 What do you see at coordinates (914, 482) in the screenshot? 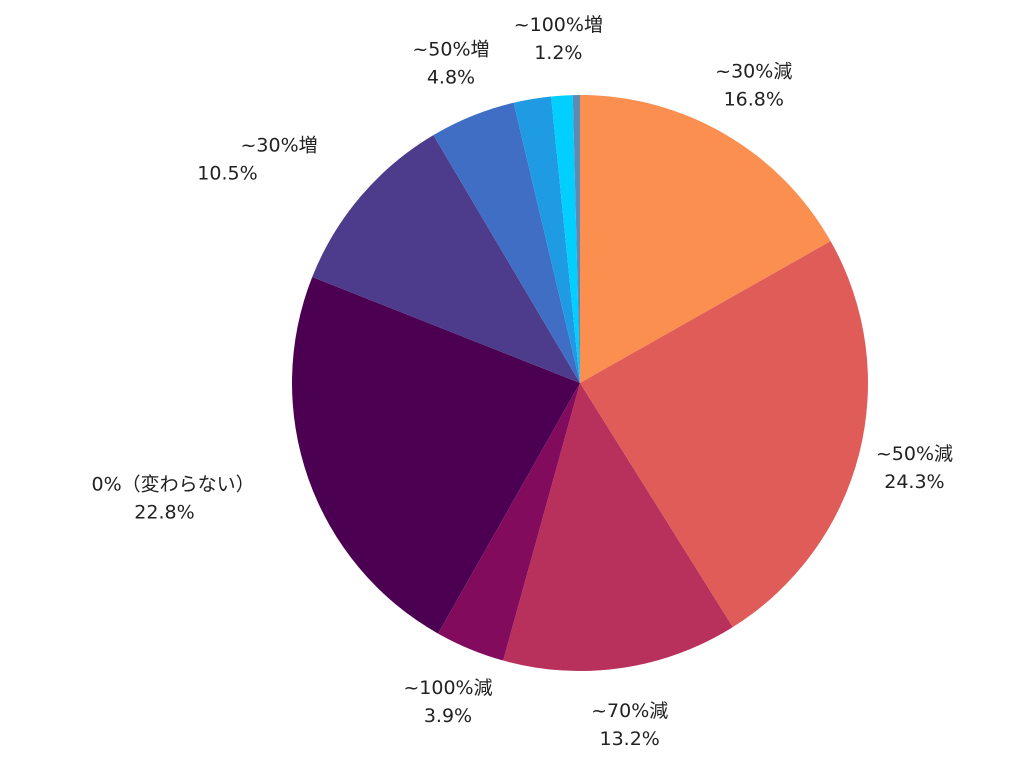
I see `slice-value-label: 24.3%` at bounding box center [914, 482].